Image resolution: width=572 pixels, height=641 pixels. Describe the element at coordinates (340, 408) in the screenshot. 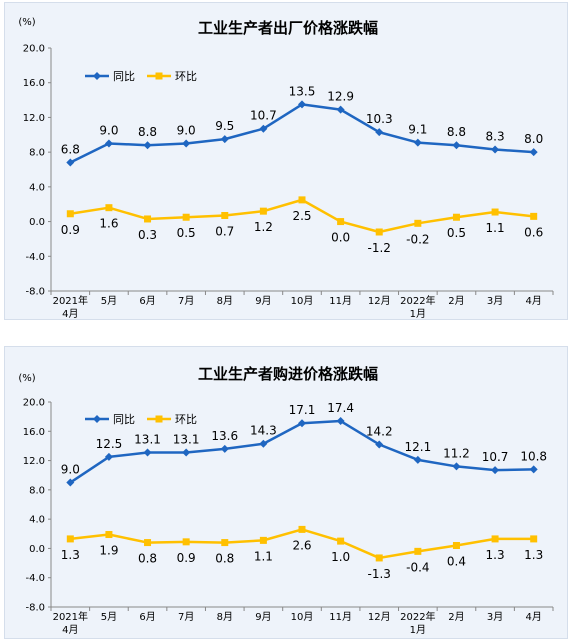

I see `data-label: 17.4` at that location.